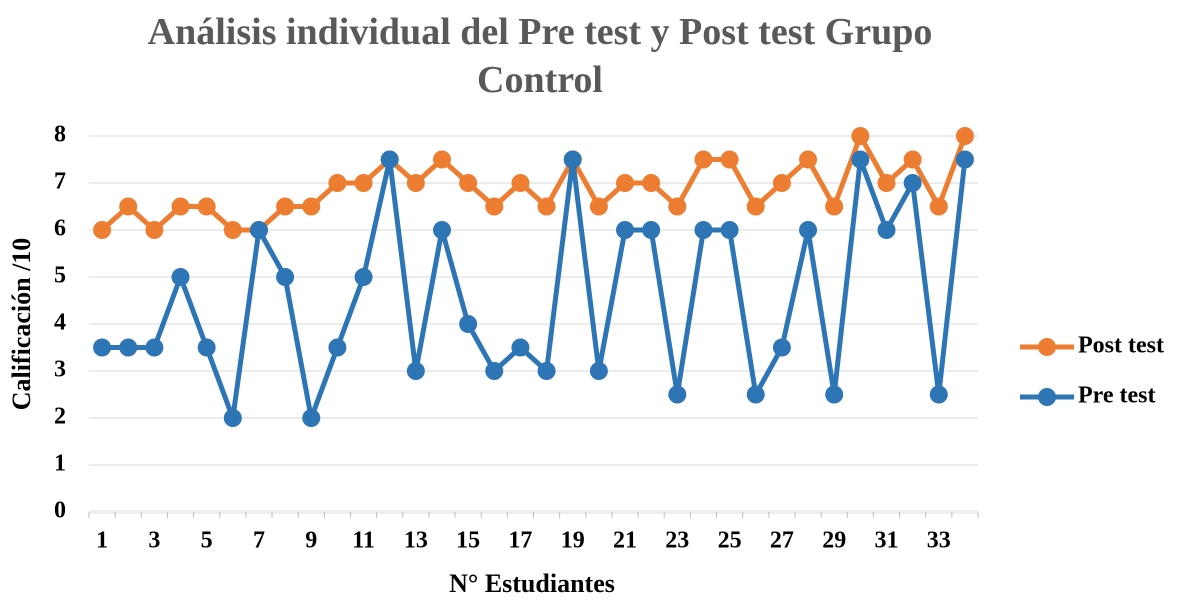 The width and height of the screenshot is (1198, 604). Describe the element at coordinates (363, 541) in the screenshot. I see `x-tick-label: 11` at that location.